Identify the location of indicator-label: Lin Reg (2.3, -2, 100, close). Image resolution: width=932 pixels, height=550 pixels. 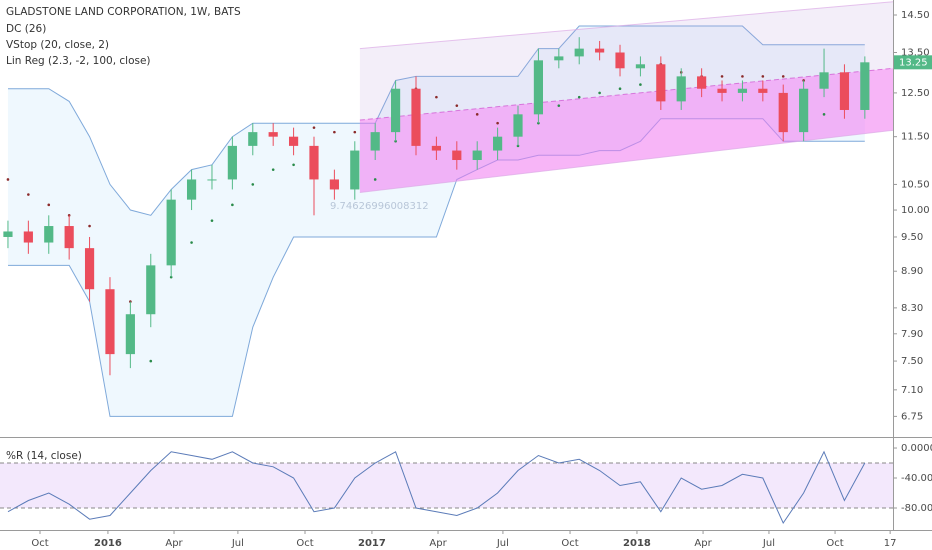
(78, 61).